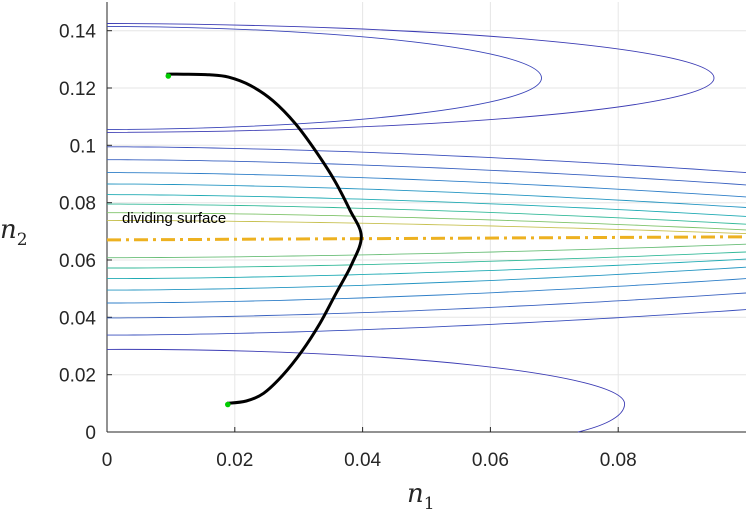 The height and width of the screenshot is (513, 747). Describe the element at coordinates (14, 232) in the screenshot. I see `y-axis-label: n2` at that location.